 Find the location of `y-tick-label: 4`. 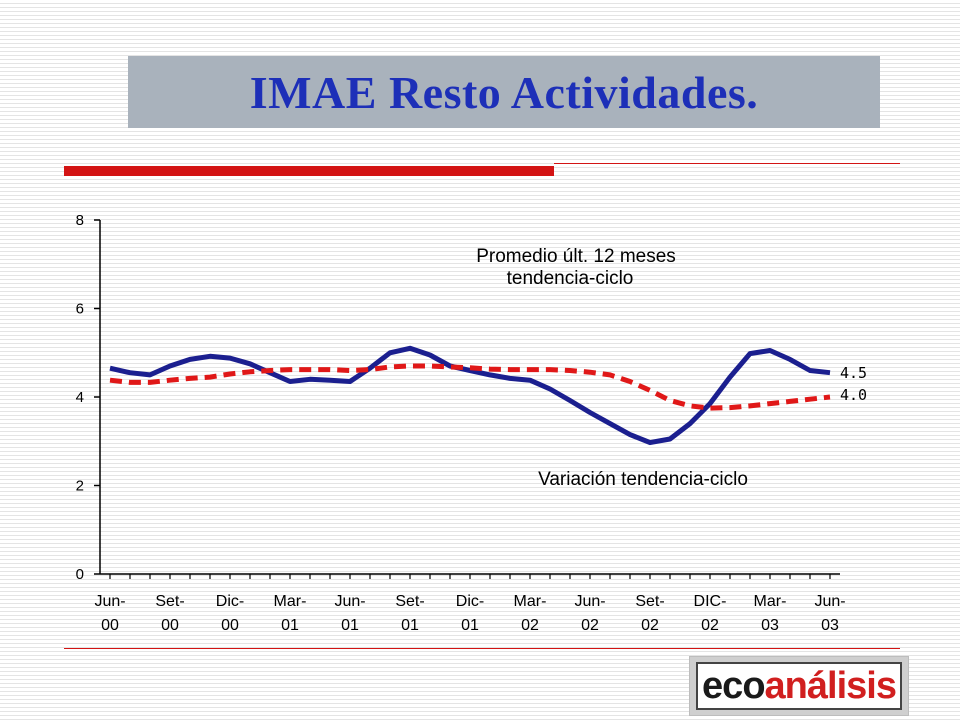

y-tick-label: 4 is located at coordinates (80, 397).